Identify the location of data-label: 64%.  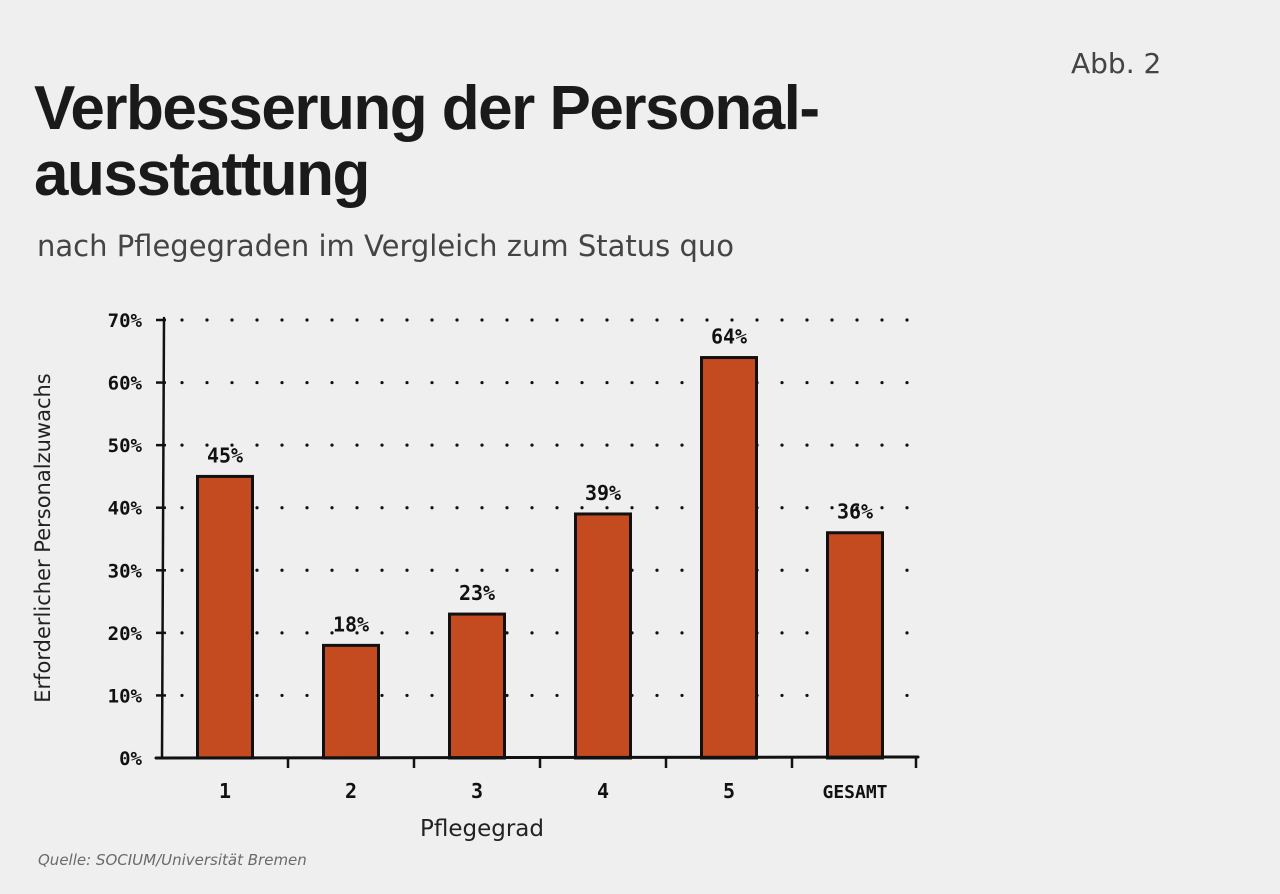
(729, 337).